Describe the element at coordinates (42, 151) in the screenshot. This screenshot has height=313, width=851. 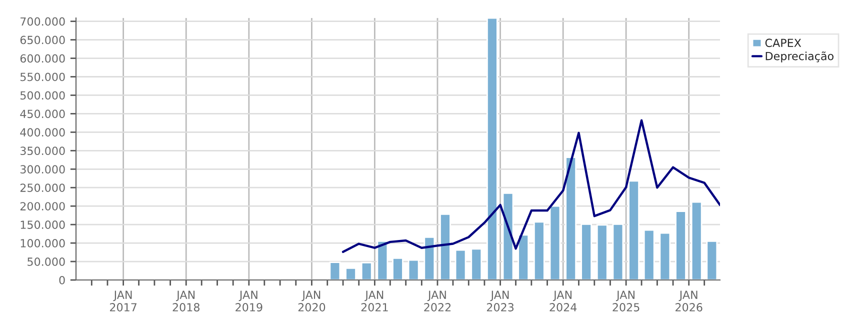
I see `y-tick-label: 350.000` at that location.